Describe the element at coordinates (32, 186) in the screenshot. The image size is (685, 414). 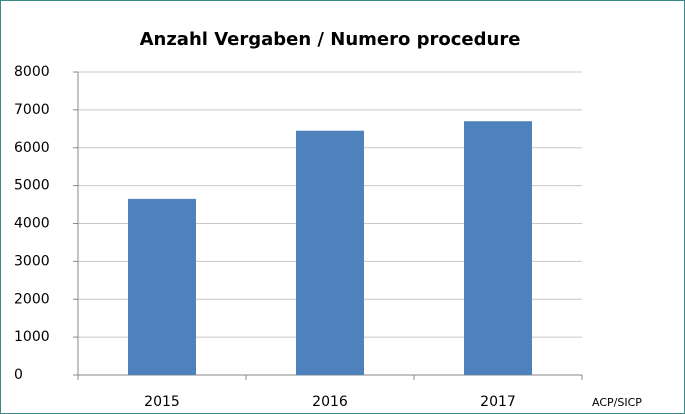
I see `y-tick-label: 5000` at that location.